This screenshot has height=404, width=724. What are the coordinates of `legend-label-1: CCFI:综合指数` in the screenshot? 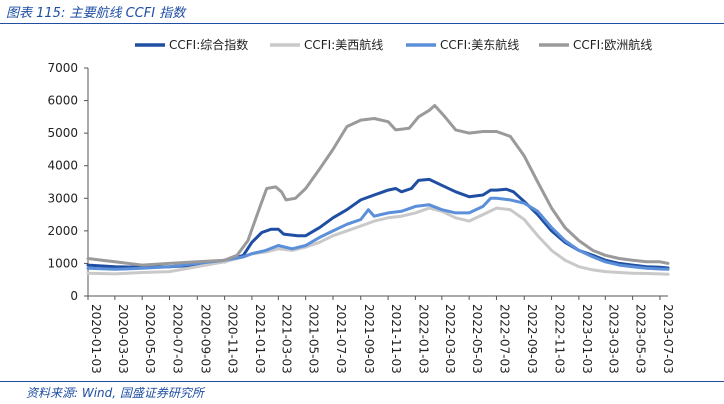 It's located at (208, 44).